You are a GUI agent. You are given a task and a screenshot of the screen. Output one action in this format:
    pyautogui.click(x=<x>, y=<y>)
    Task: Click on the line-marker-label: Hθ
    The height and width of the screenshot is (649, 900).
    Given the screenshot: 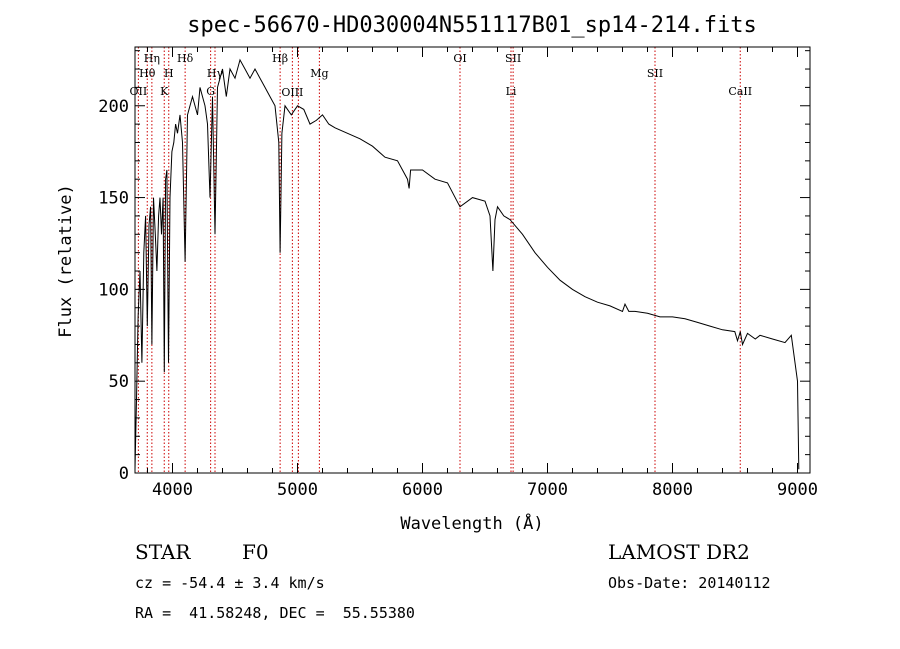 What is the action you would take?
    pyautogui.click(x=147, y=73)
    